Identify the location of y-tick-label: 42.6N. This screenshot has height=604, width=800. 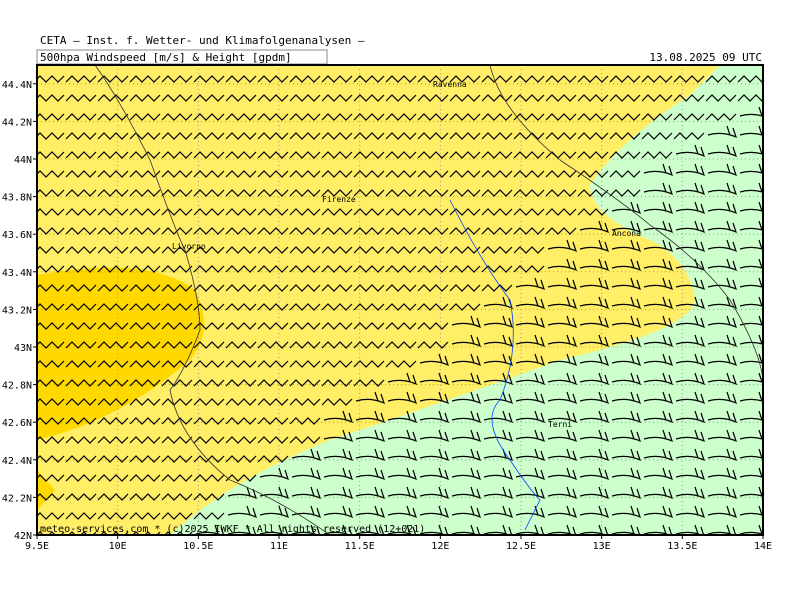
(17, 423).